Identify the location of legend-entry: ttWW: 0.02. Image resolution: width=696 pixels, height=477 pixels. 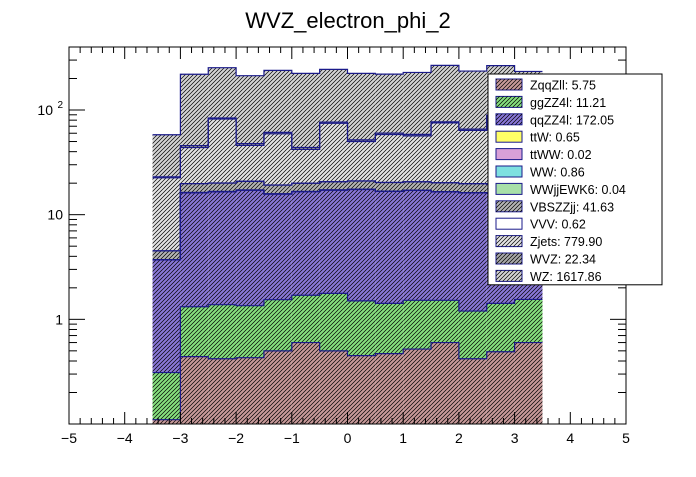
(544, 155).